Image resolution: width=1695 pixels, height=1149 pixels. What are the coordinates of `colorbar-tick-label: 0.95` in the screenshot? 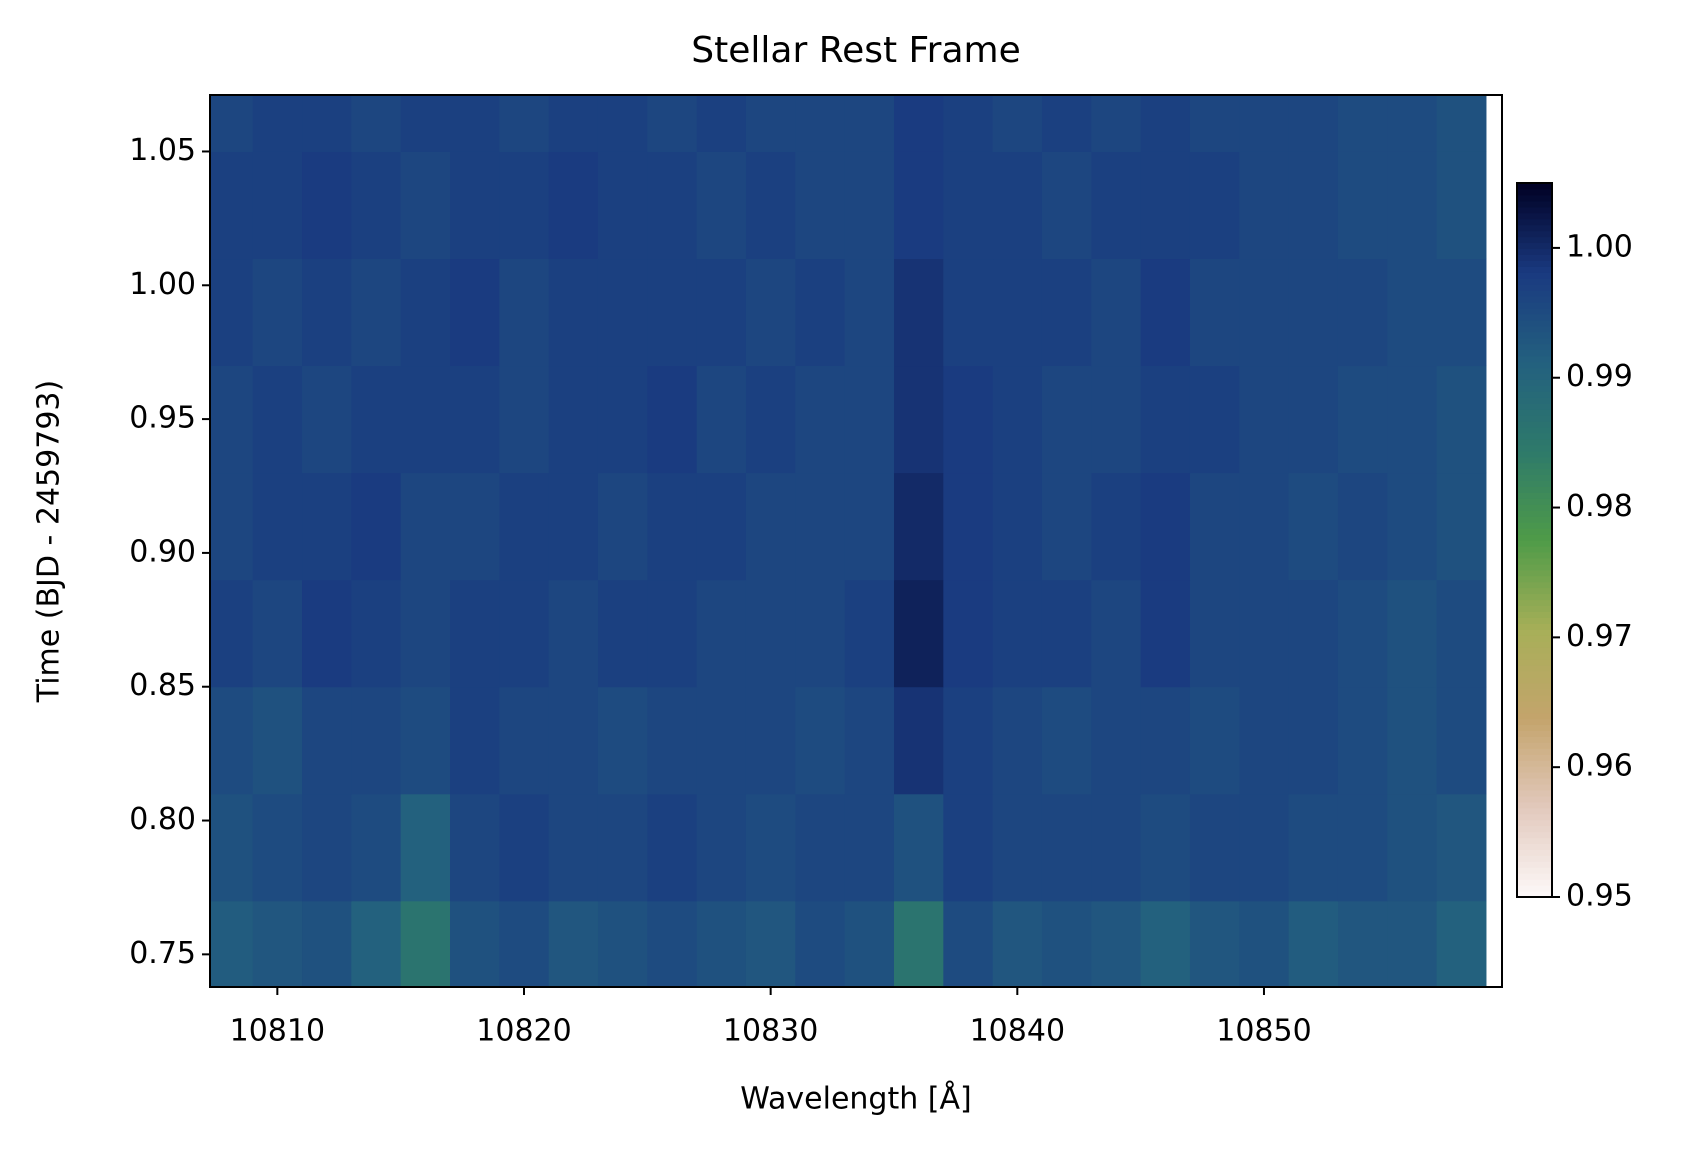 It's located at (1599, 896).